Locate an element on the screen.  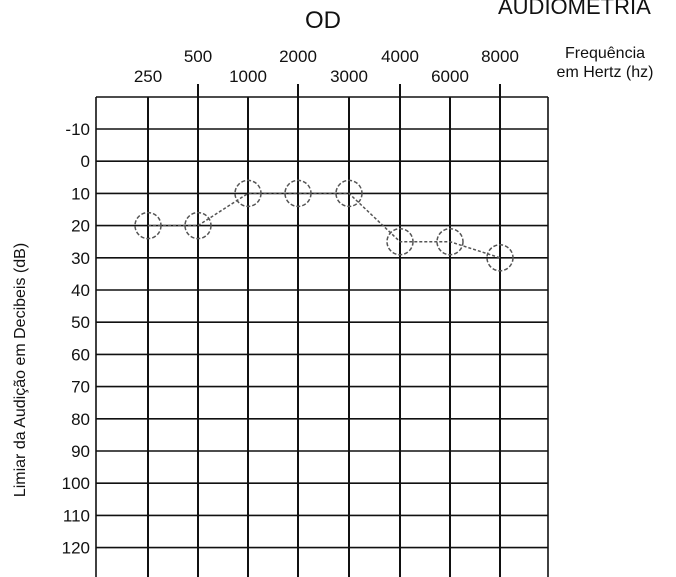
chart-title: OD is located at coordinates (323, 20).